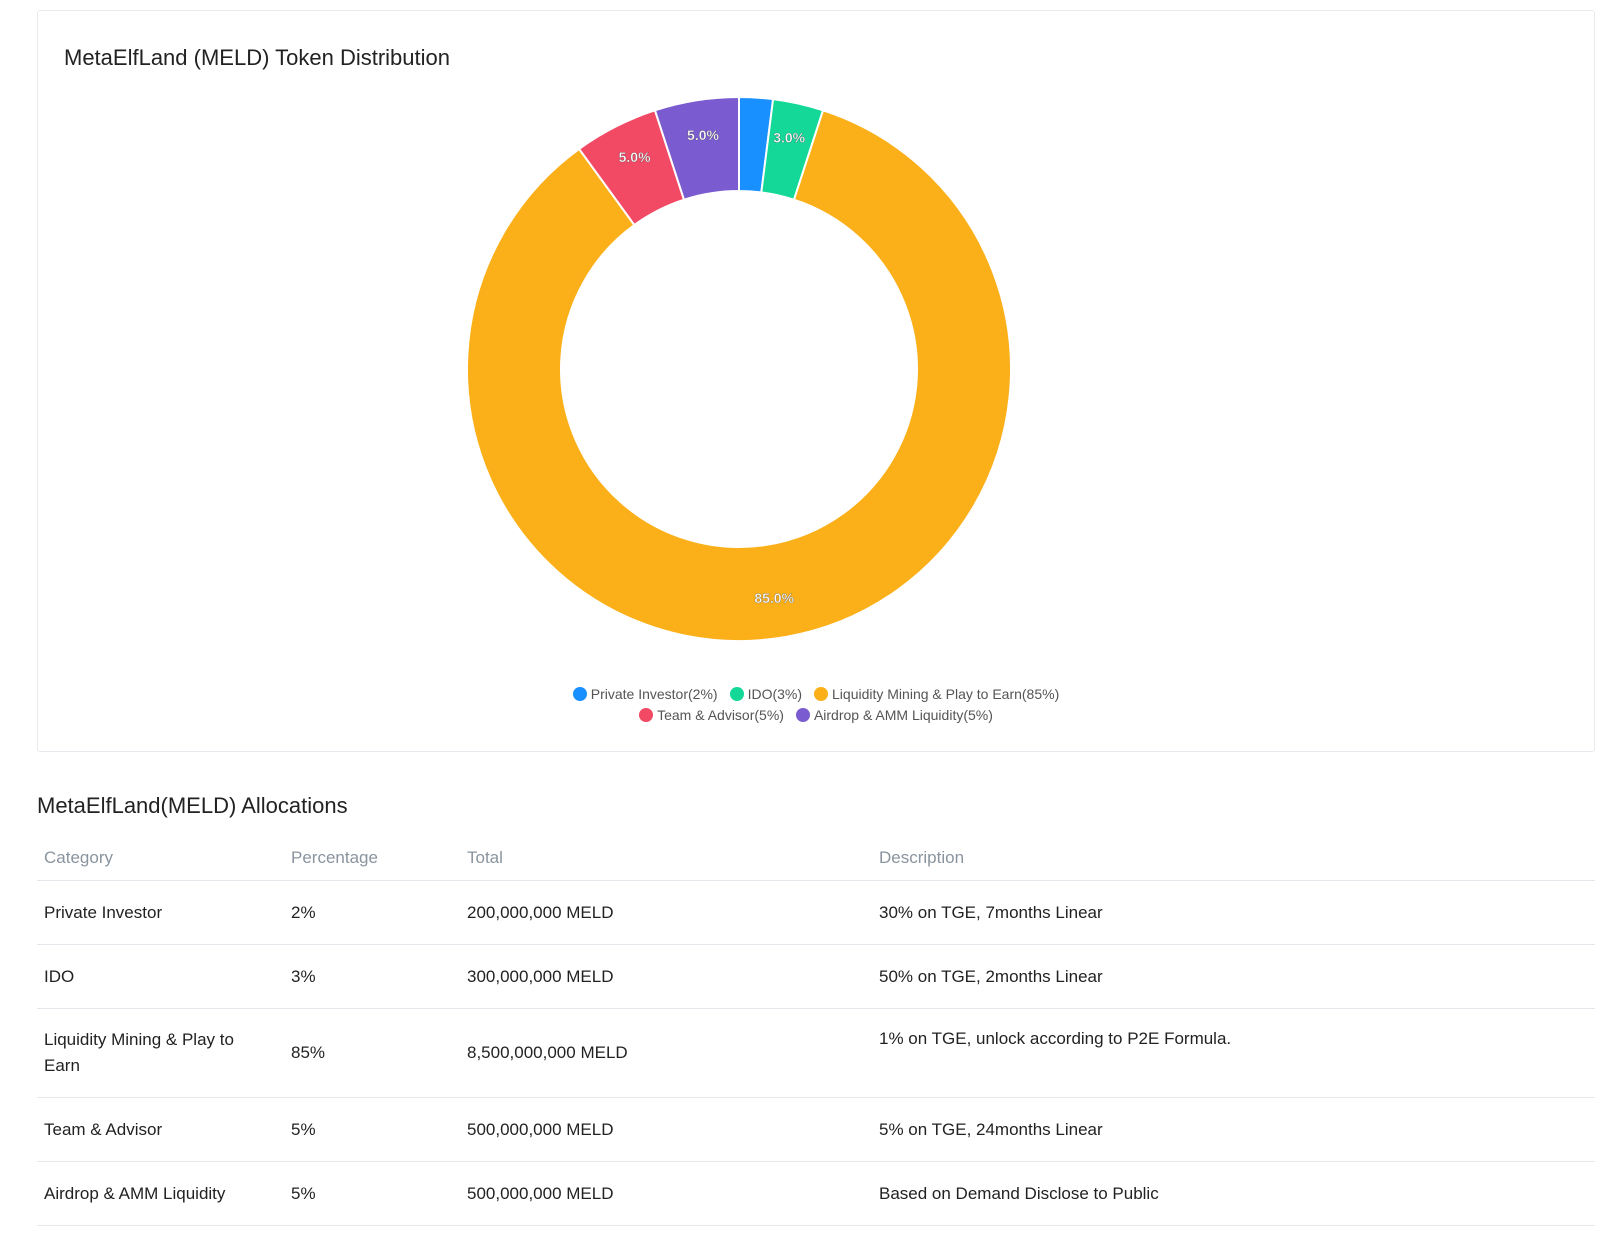  What do you see at coordinates (257, 57) in the screenshot?
I see `chart-title: MetaElfLand (MELD) Token Distribution` at bounding box center [257, 57].